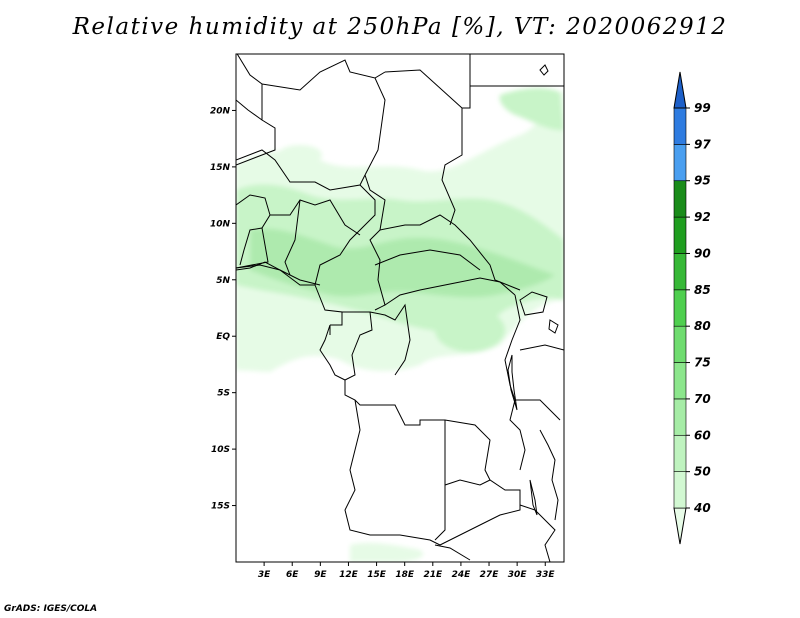 Image resolution: width=800 pixels, height=618 pixels. I want to click on colorbar-label: 70, so click(702, 399).